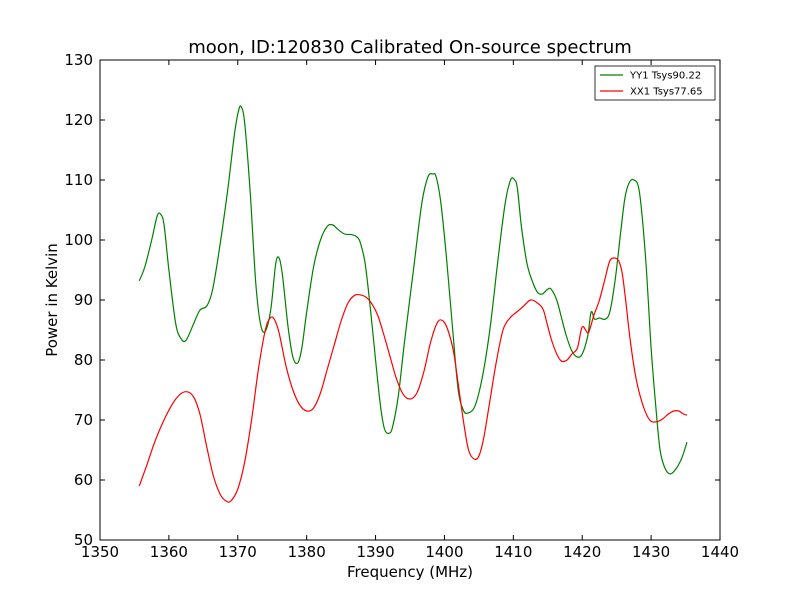  I want to click on x-tick-label: 1430, so click(651, 552).